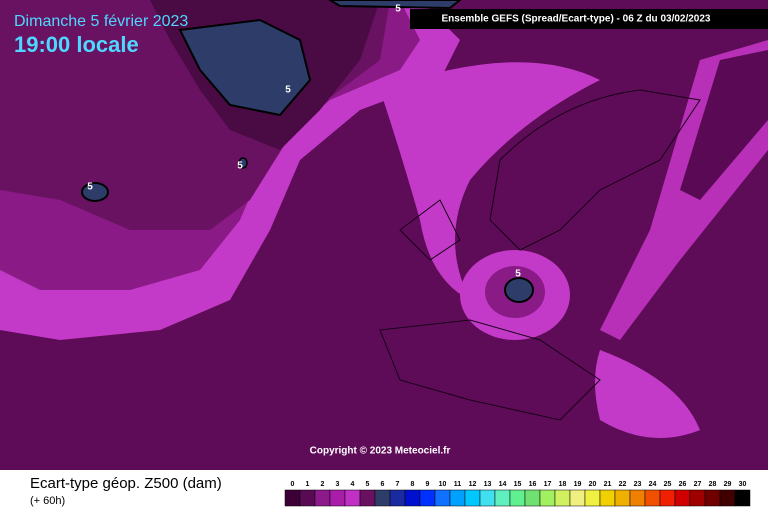 This screenshot has width=768, height=512. Describe the element at coordinates (293, 484) in the screenshot. I see `legend-tick-label: 0` at that location.